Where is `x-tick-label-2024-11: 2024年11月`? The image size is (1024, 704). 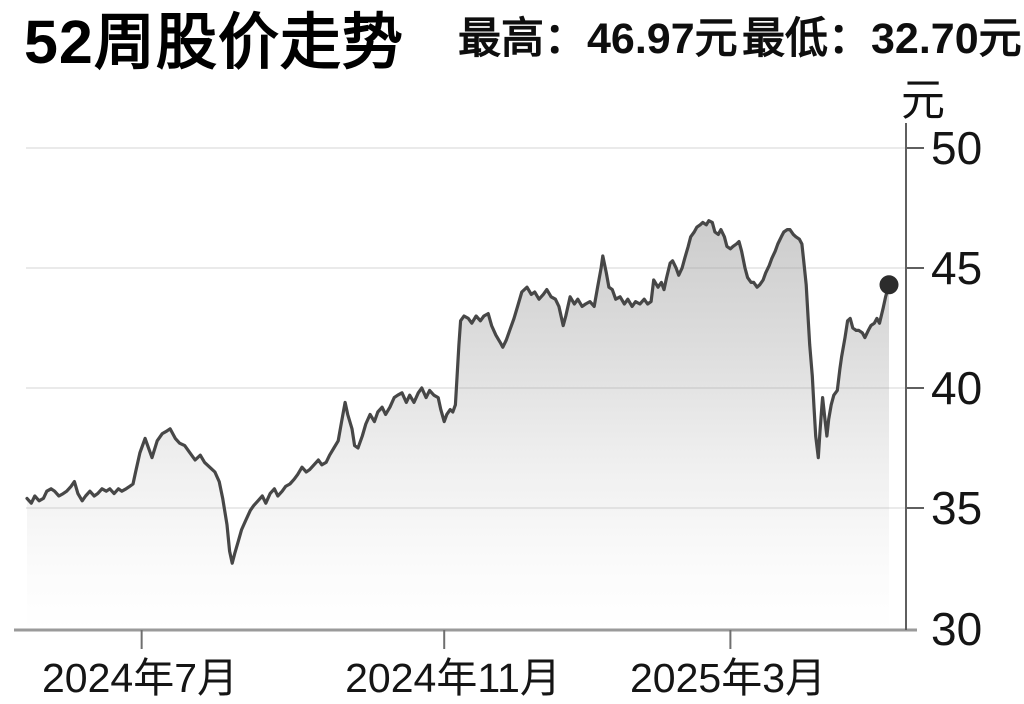
x-tick-label-2024-11: 2024年11月 is located at coordinates (453, 678).